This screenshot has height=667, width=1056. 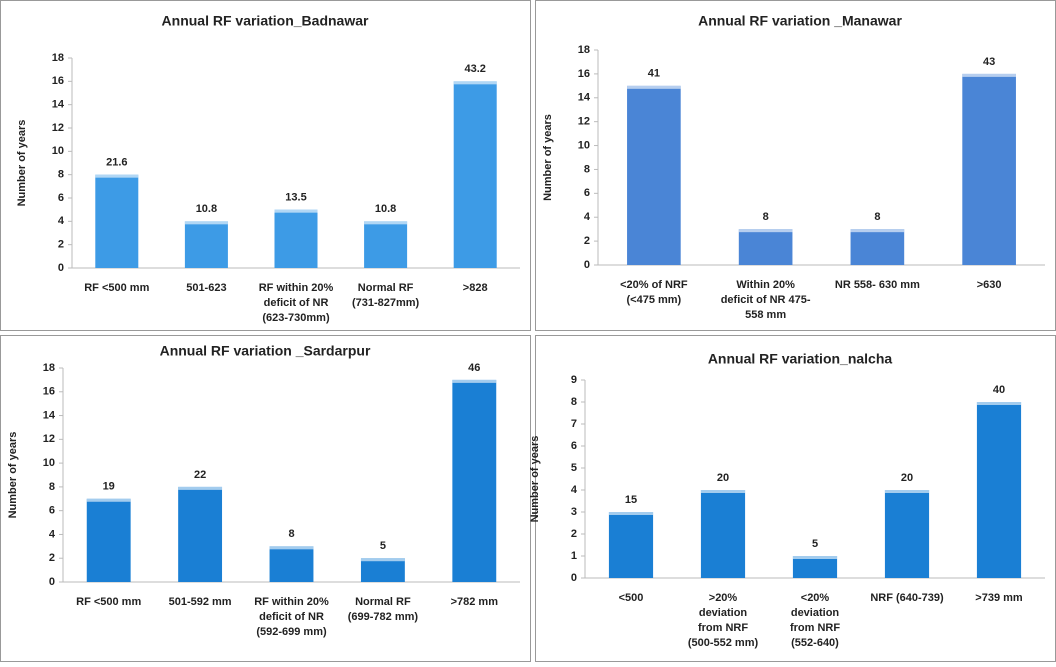 I want to click on y-tick-label: 5, so click(x=574, y=468).